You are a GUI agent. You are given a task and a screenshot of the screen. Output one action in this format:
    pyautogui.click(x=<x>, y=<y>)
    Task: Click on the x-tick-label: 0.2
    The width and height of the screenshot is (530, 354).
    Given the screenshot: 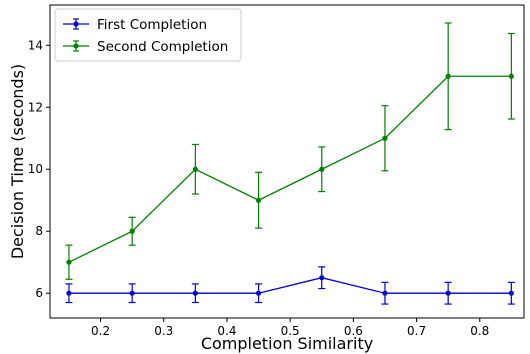 What is the action you would take?
    pyautogui.click(x=100, y=331)
    